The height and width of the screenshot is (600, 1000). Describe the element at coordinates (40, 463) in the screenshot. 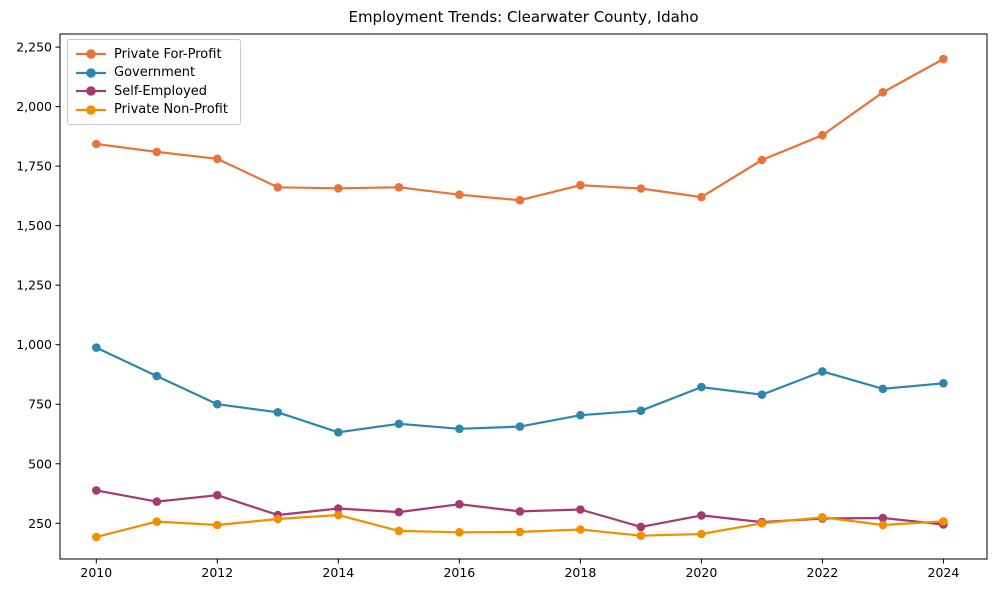

I see `y-axis-tick-label: 500` at that location.